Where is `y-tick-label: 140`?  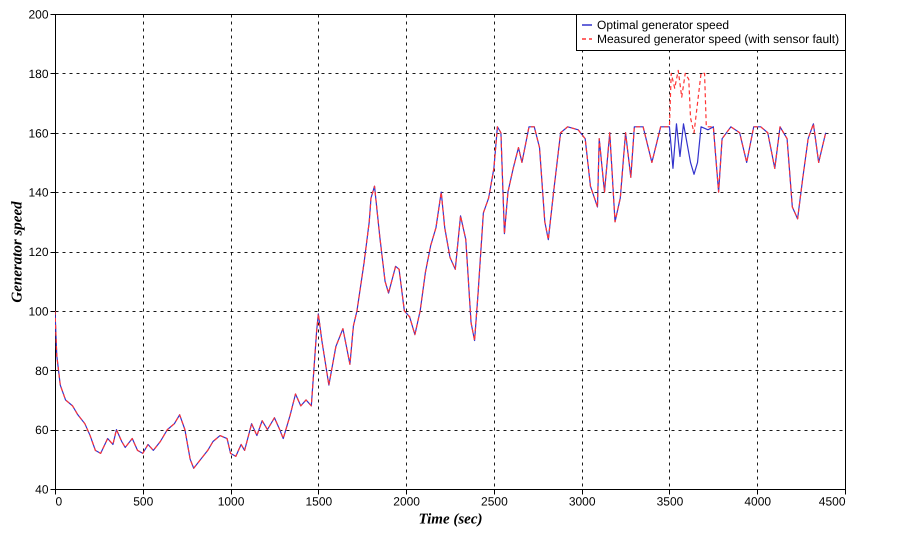 y-tick-label: 140 is located at coordinates (38, 193).